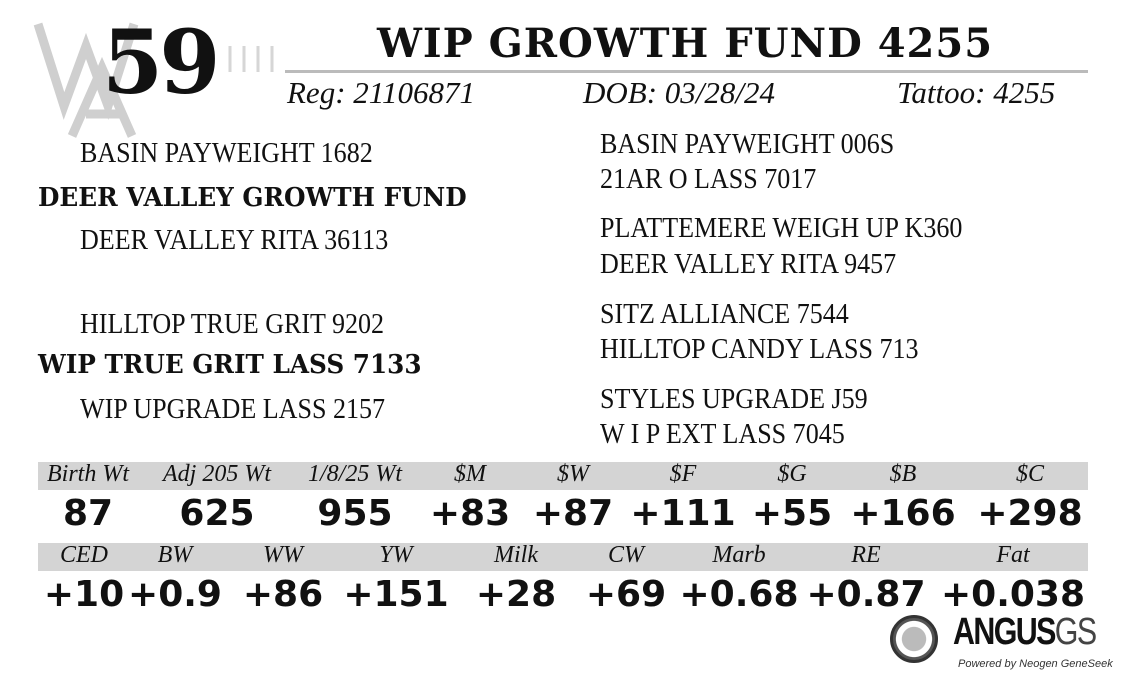 This screenshot has width=1126, height=700. I want to click on angus-gs-logo: ANGUSGS, so click(1025, 632).